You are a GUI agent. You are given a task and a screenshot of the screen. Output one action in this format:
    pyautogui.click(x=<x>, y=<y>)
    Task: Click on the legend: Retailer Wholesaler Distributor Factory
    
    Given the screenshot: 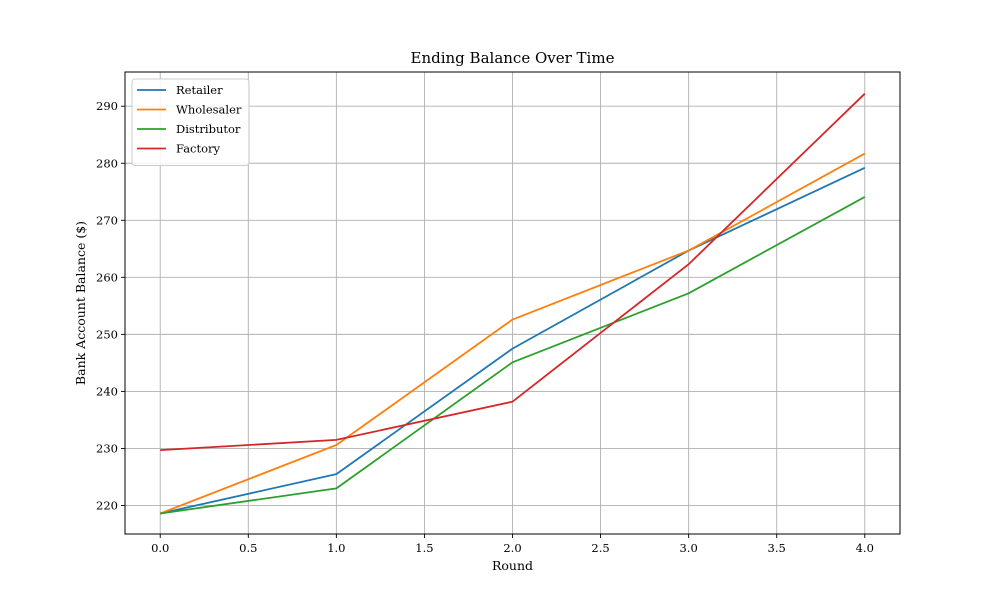 What is the action you would take?
    pyautogui.click(x=190, y=122)
    